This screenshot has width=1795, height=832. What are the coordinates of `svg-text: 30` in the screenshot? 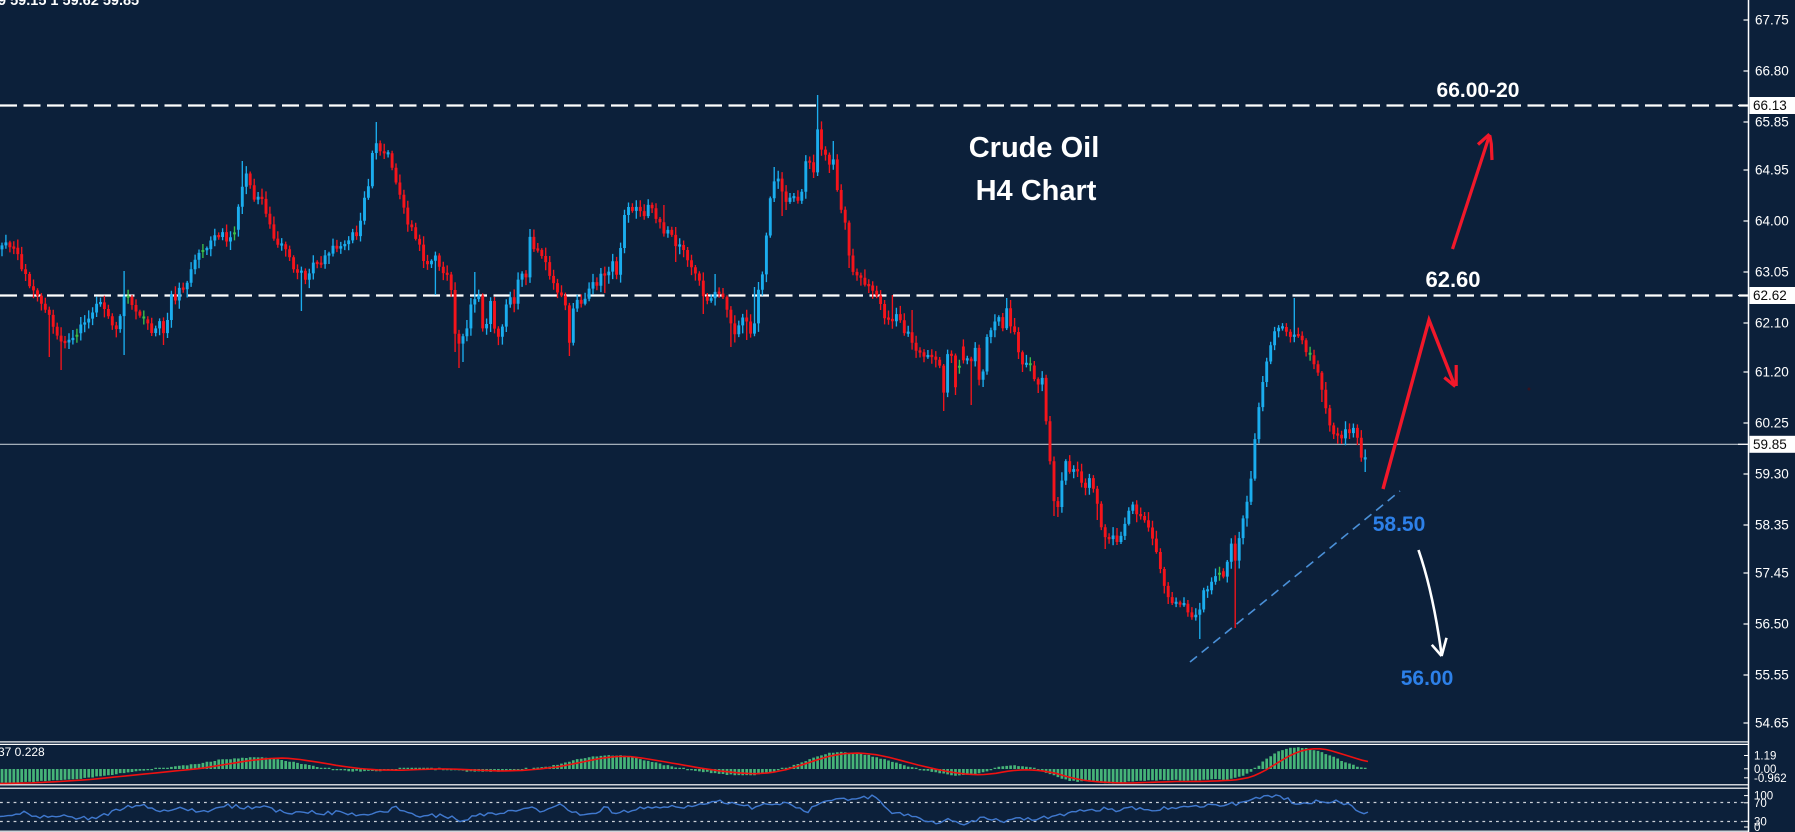 It's located at (1760, 822).